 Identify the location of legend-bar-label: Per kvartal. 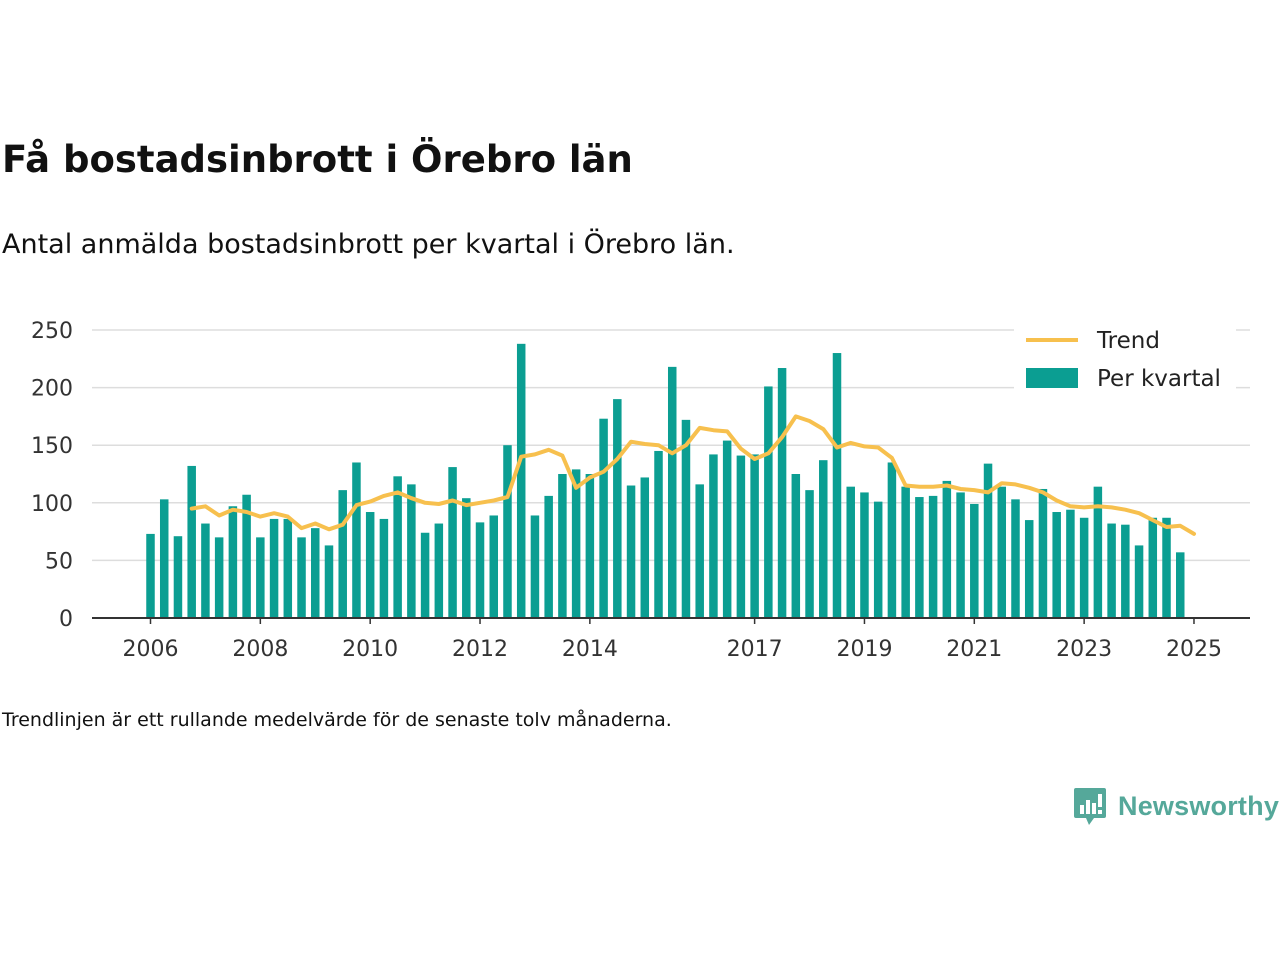
(1159, 379).